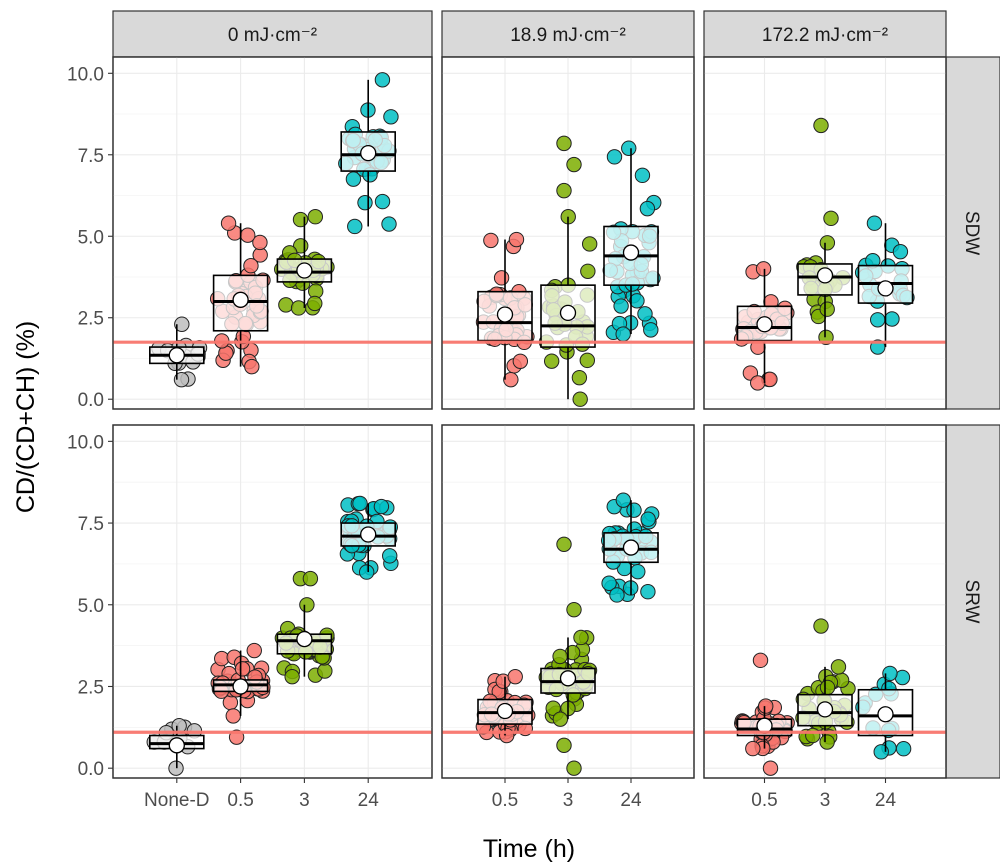 The image size is (1000, 865). Describe the element at coordinates (971, 602) in the screenshot. I see `row-strip-label: SRW` at that location.